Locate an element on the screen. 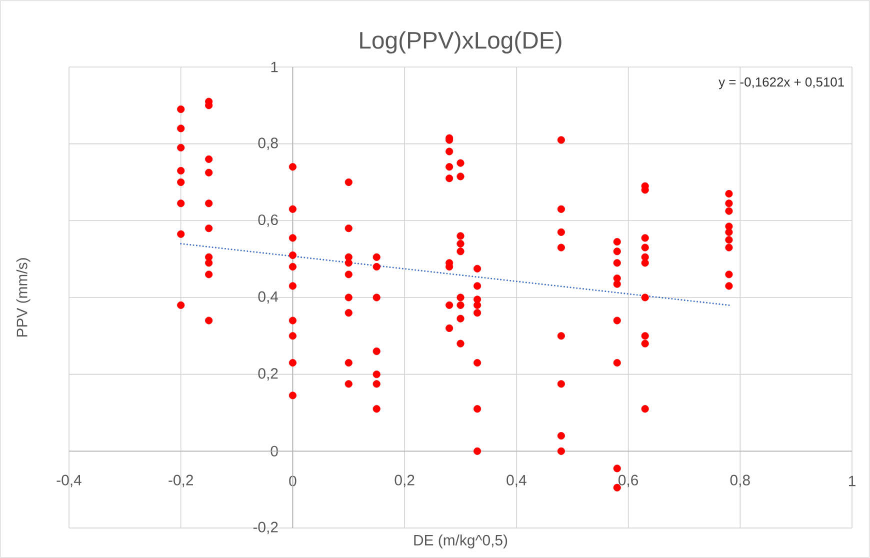  x-tick-label: 0,6 is located at coordinates (628, 481).